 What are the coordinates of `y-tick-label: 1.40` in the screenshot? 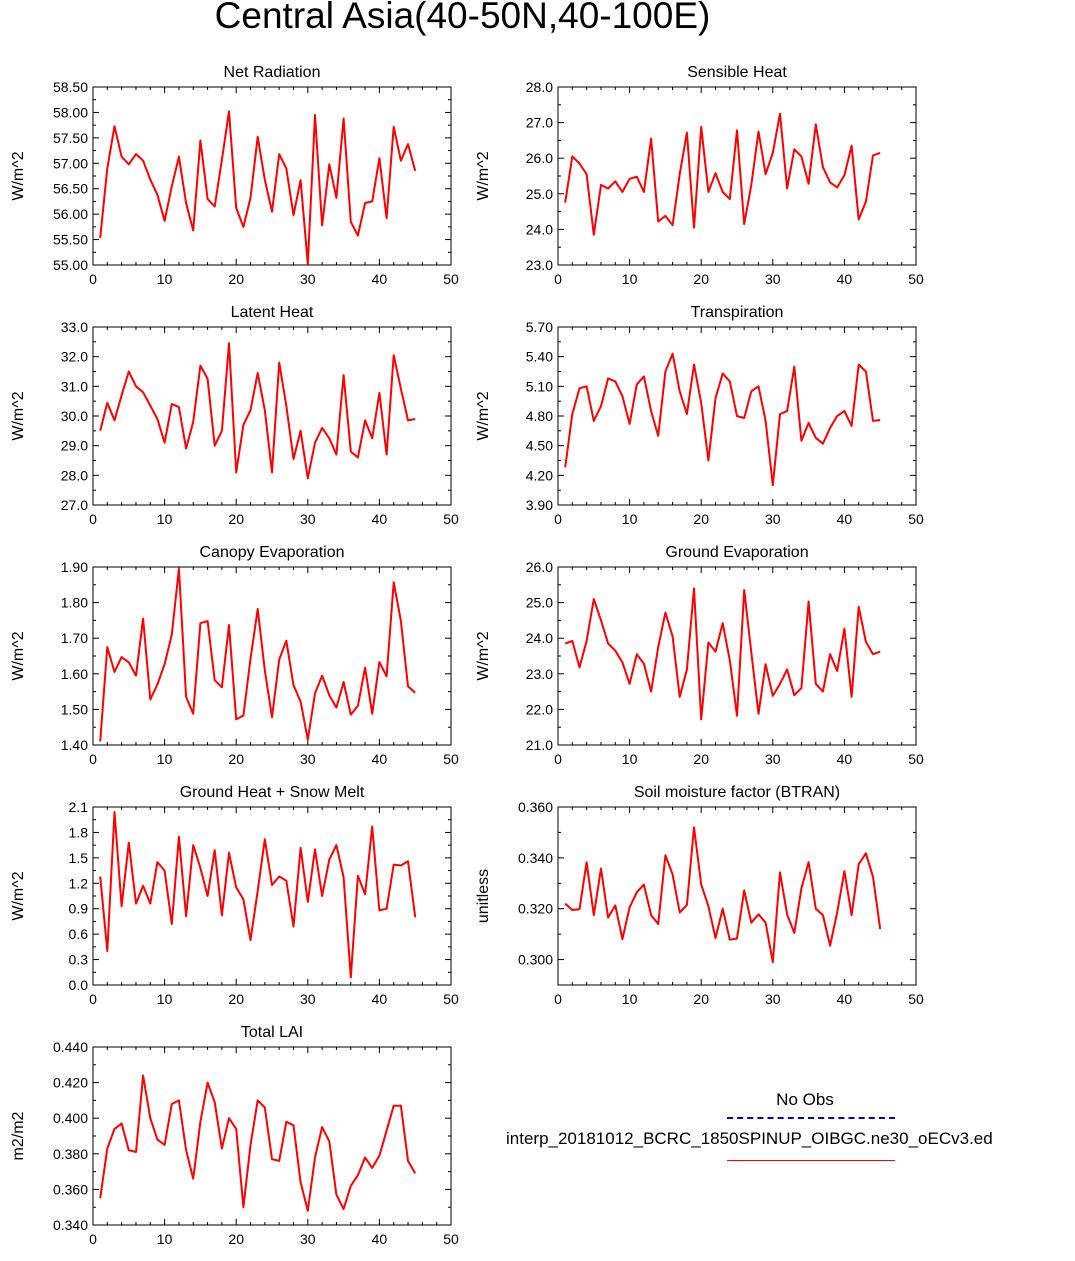 It's located at (74, 745).